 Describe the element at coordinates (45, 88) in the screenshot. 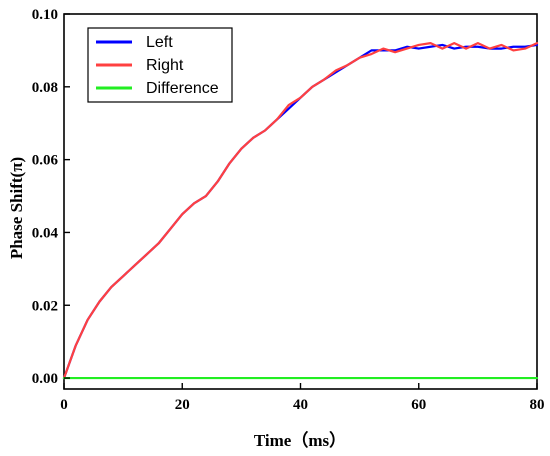

I see `y-tick-label: 0.08` at that location.